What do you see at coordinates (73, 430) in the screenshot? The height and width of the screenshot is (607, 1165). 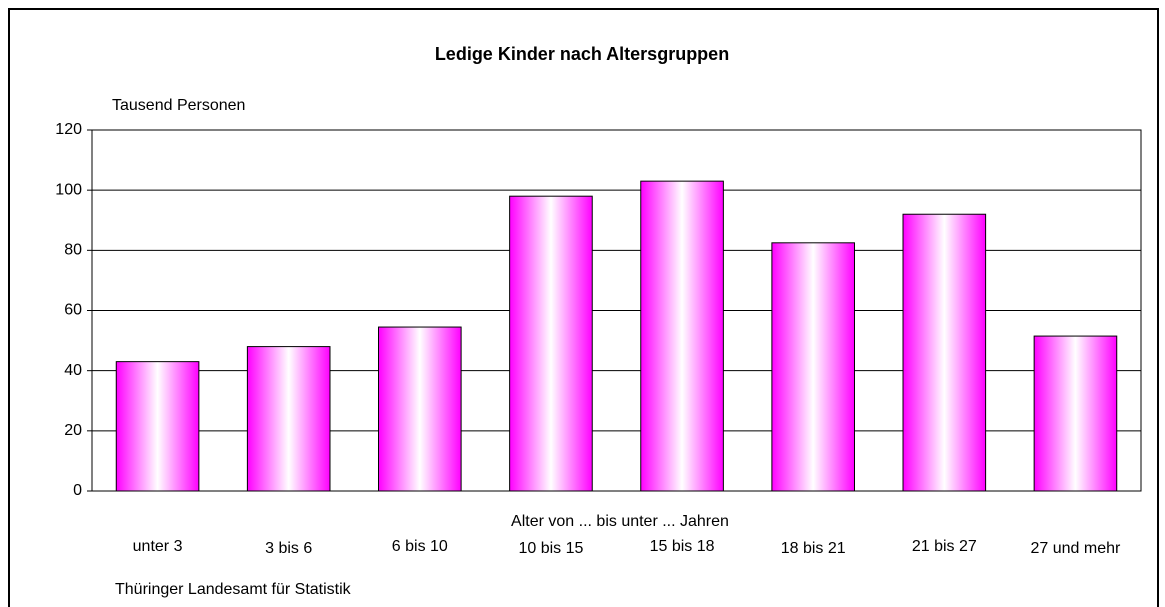 I see `y-tick-label: 20` at bounding box center [73, 430].